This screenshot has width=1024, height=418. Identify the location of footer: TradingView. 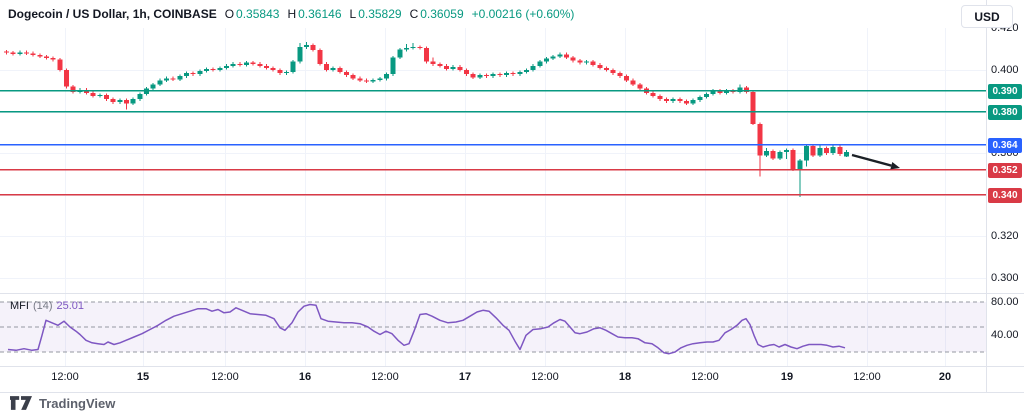
(62, 403).